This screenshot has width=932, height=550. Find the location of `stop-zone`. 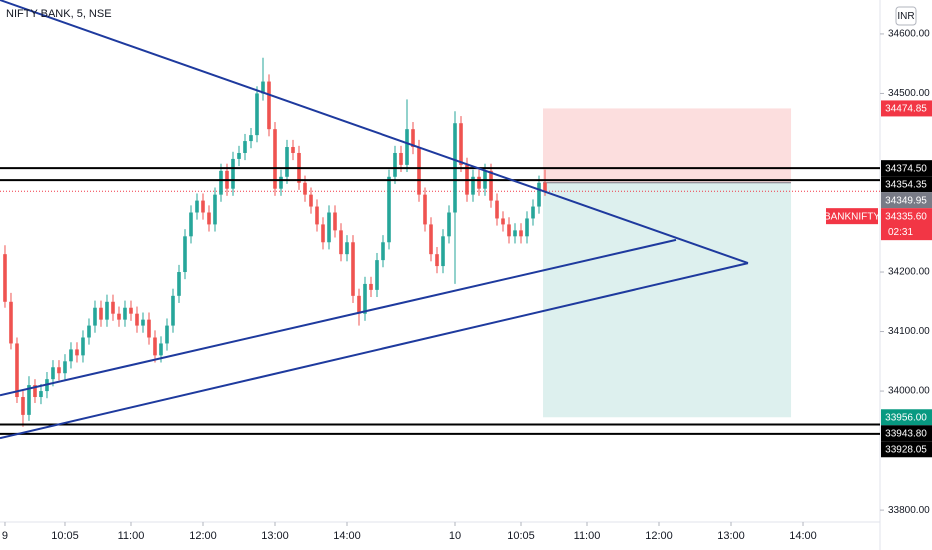

stop-zone is located at coordinates (667, 300).